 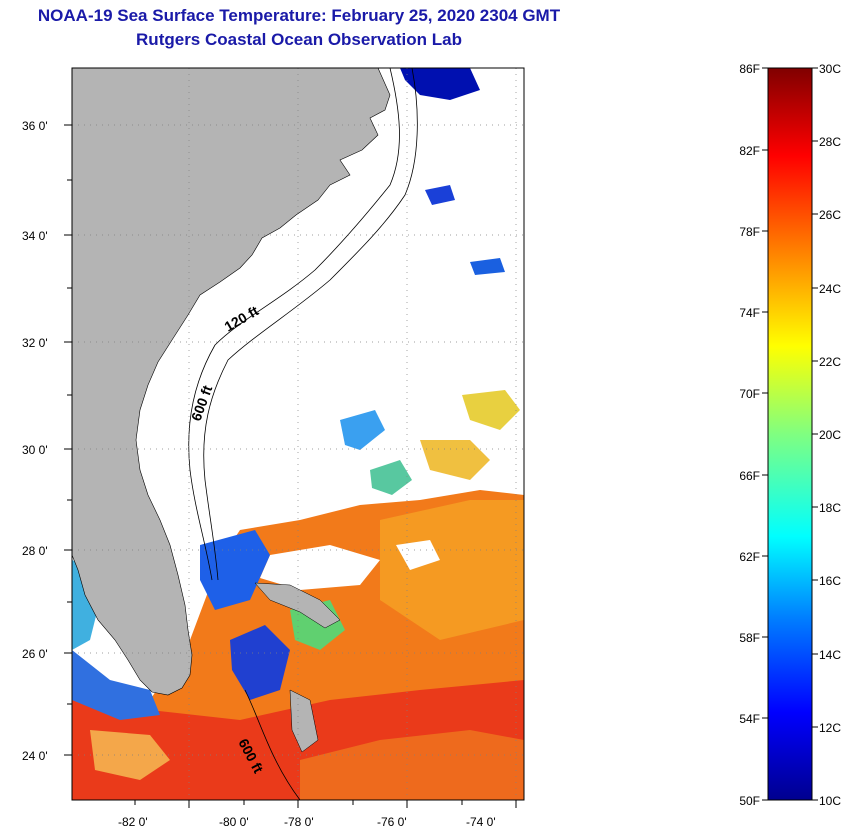 I want to click on colorbar-c-label: 16C, so click(x=830, y=581).